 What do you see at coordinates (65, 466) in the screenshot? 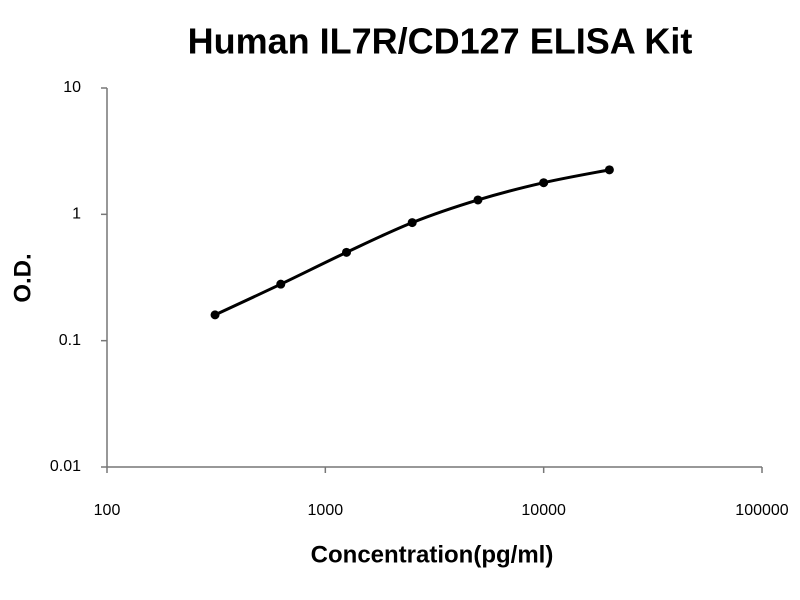
I see `y-tick-label: 0.01` at bounding box center [65, 466].